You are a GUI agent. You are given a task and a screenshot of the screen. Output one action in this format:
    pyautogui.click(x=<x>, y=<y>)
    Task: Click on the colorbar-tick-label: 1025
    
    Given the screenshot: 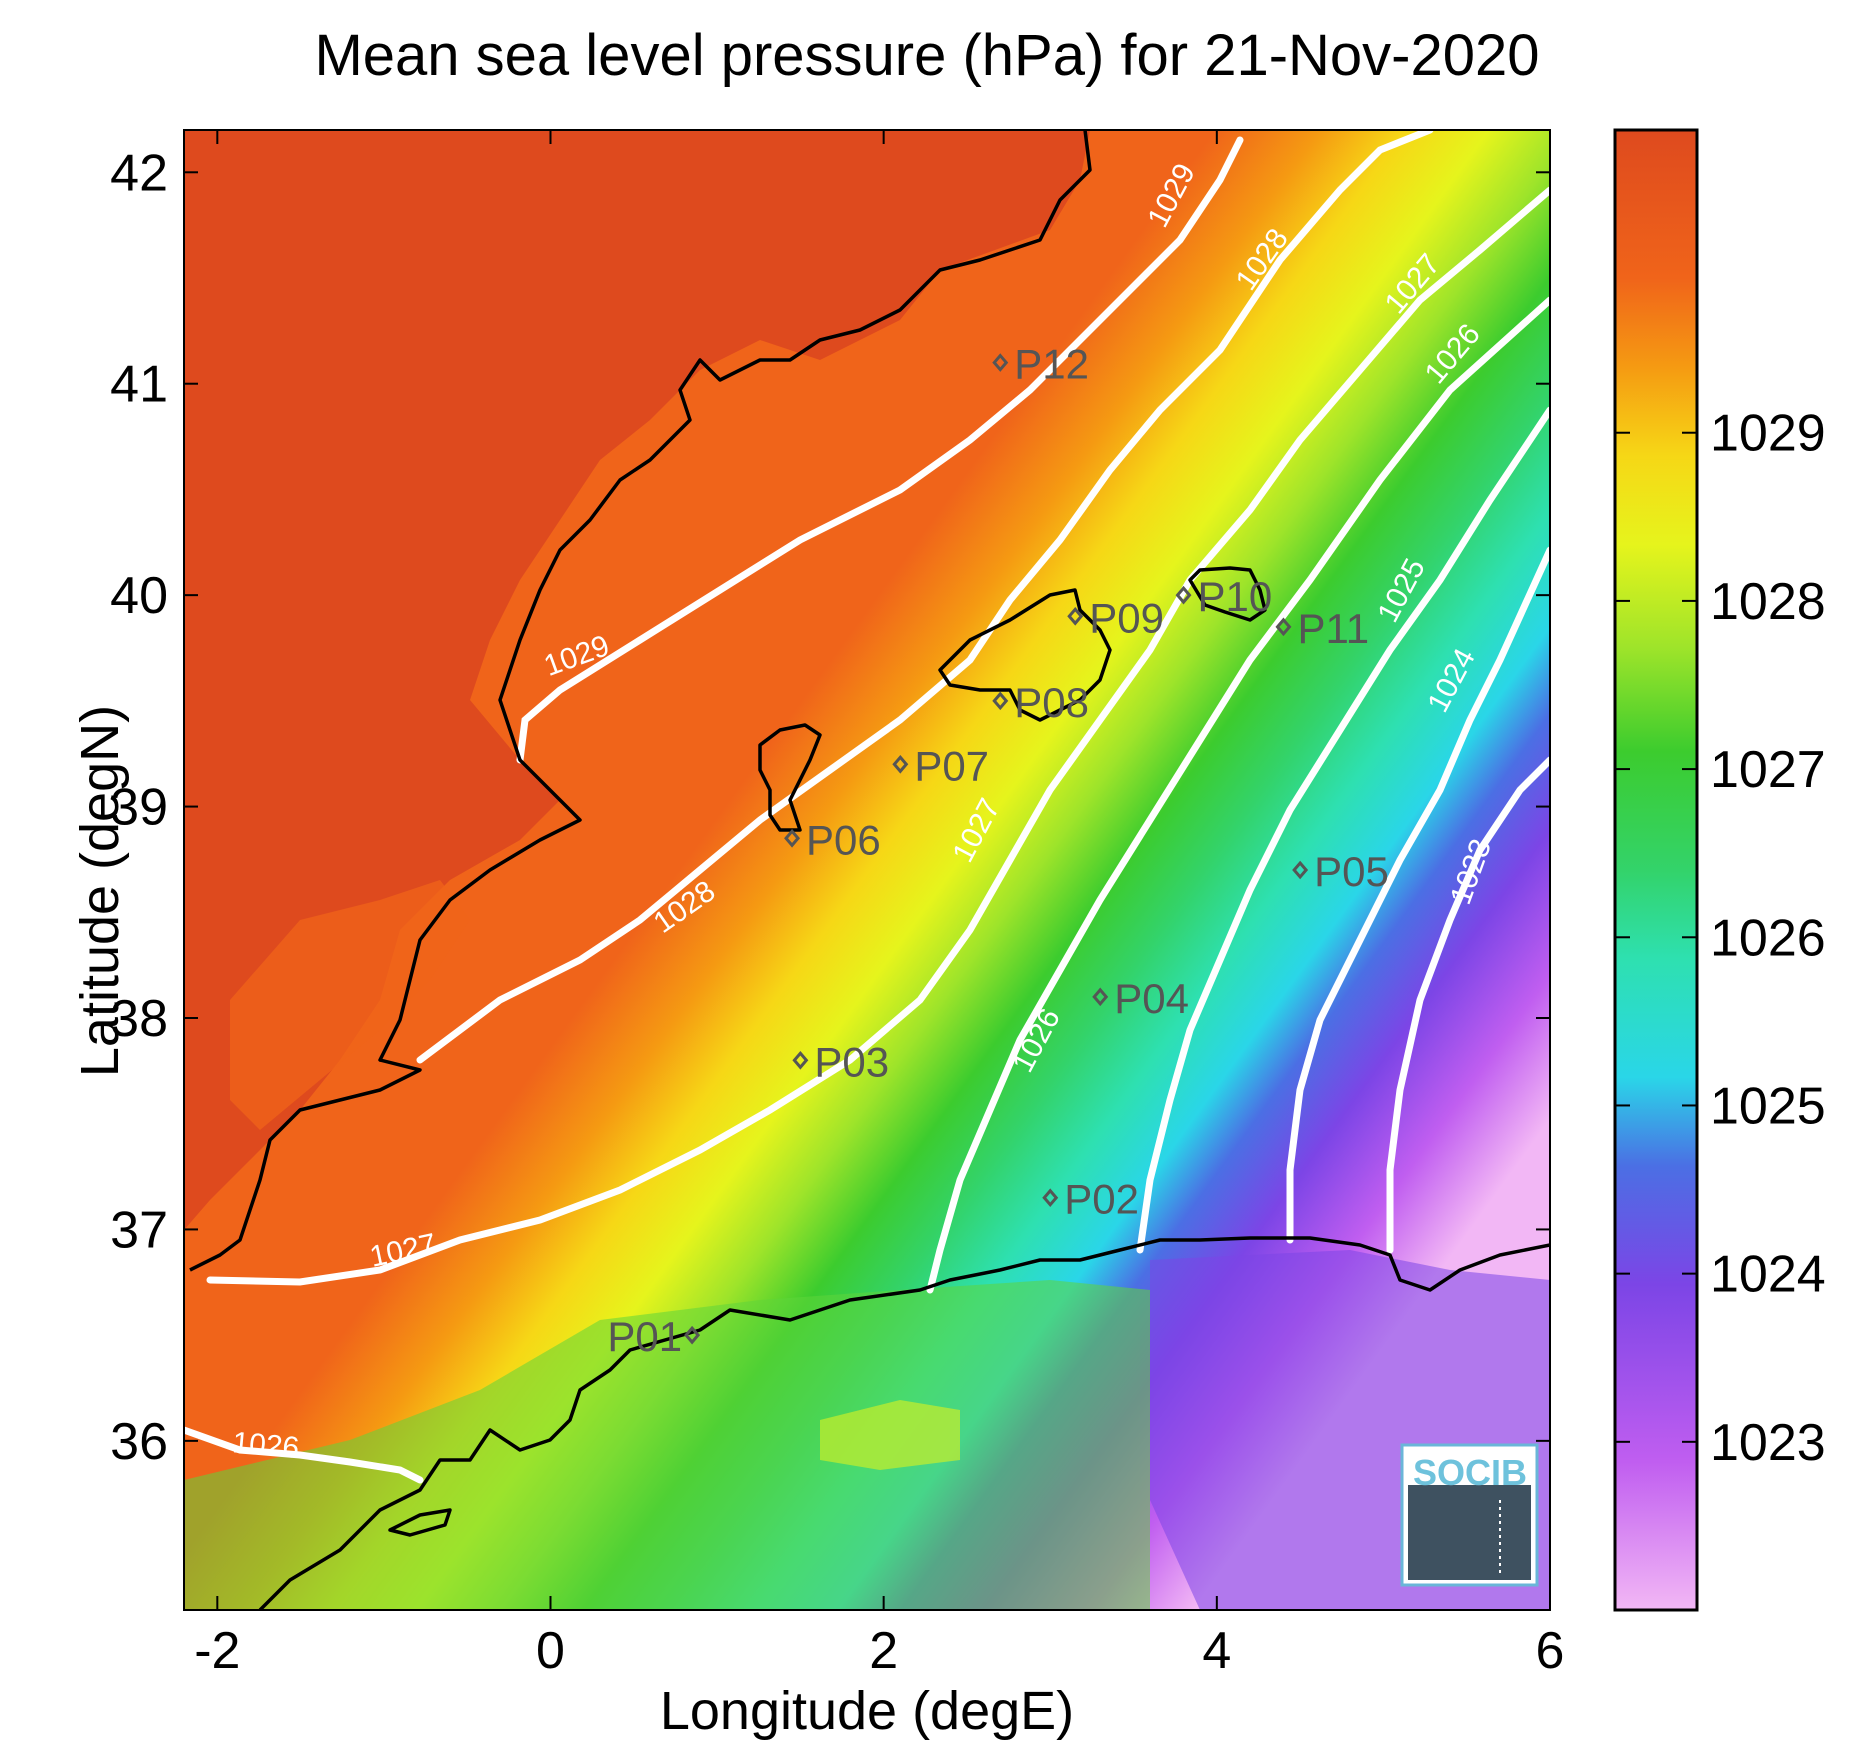 What is the action you would take?
    pyautogui.click(x=1768, y=1106)
    